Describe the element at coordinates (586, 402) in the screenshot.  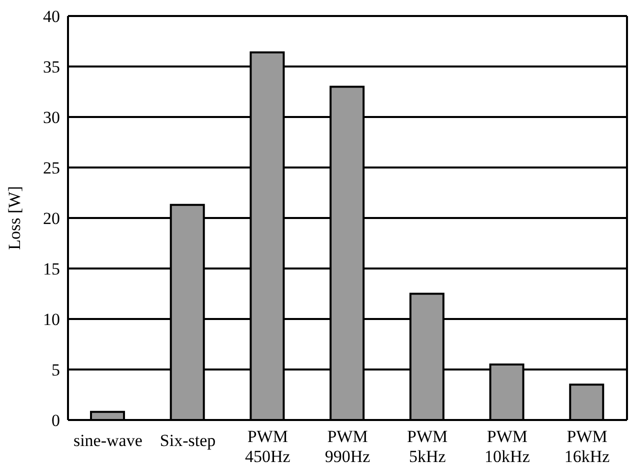
I see `bar` at that location.